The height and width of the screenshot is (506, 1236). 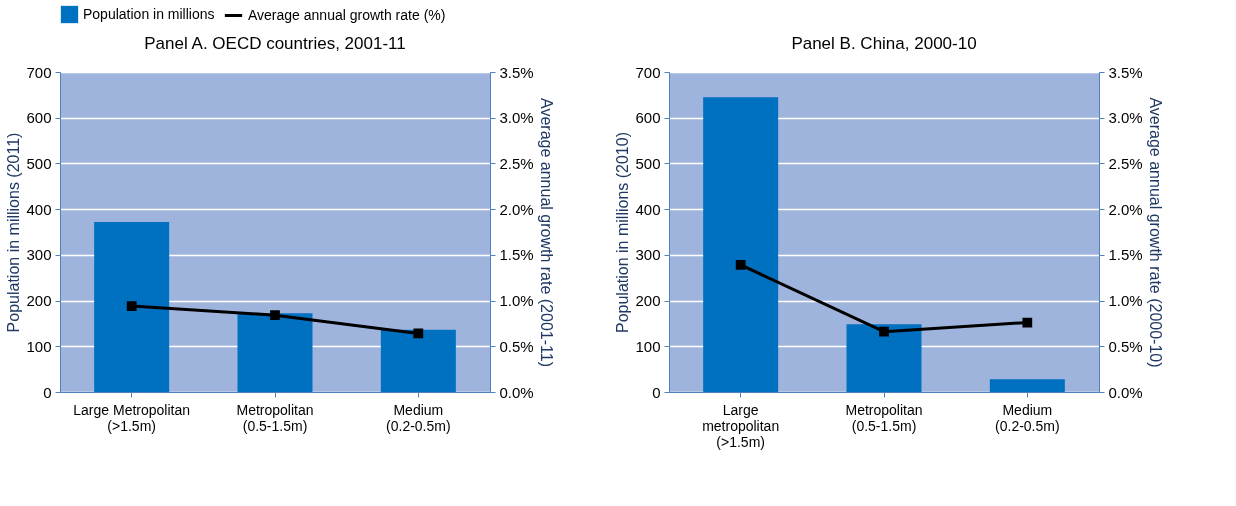 I want to click on y-axis-title: Population in millions (2010), so click(x=623, y=232).